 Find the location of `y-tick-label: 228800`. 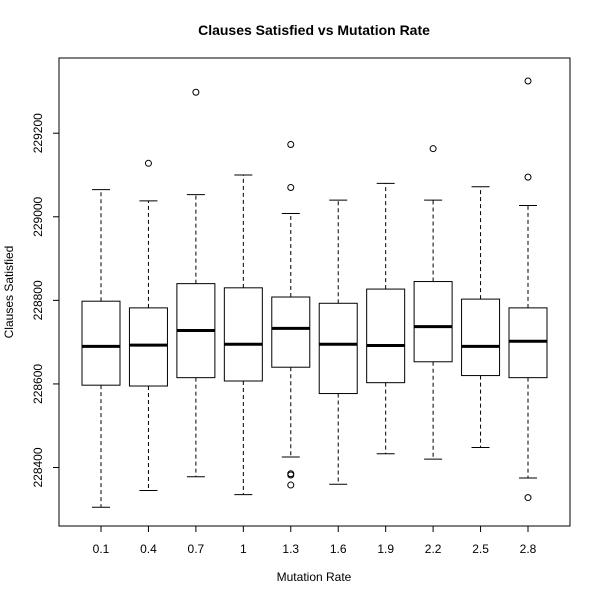

y-tick-label: 228800 is located at coordinates (38, 300).